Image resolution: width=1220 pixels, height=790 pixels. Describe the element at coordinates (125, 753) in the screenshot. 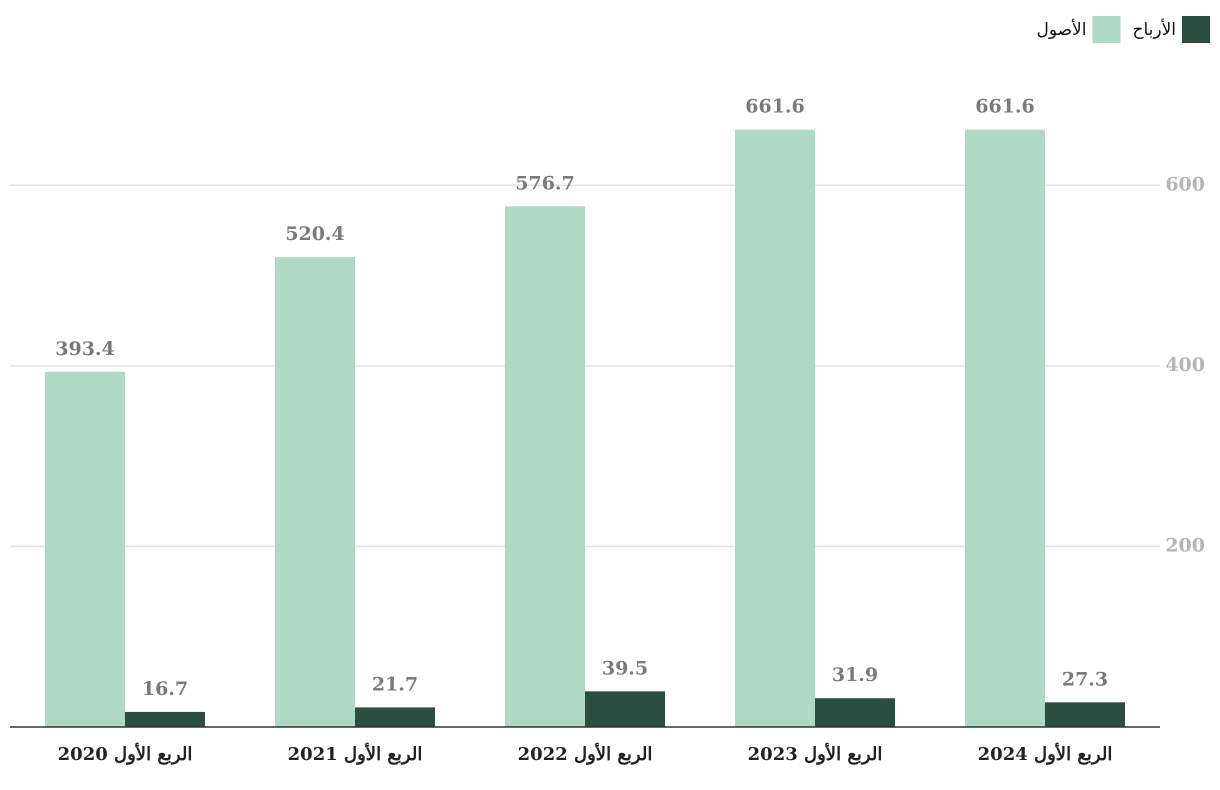

I see `x-tick-label: الربع الأول 2020` at that location.